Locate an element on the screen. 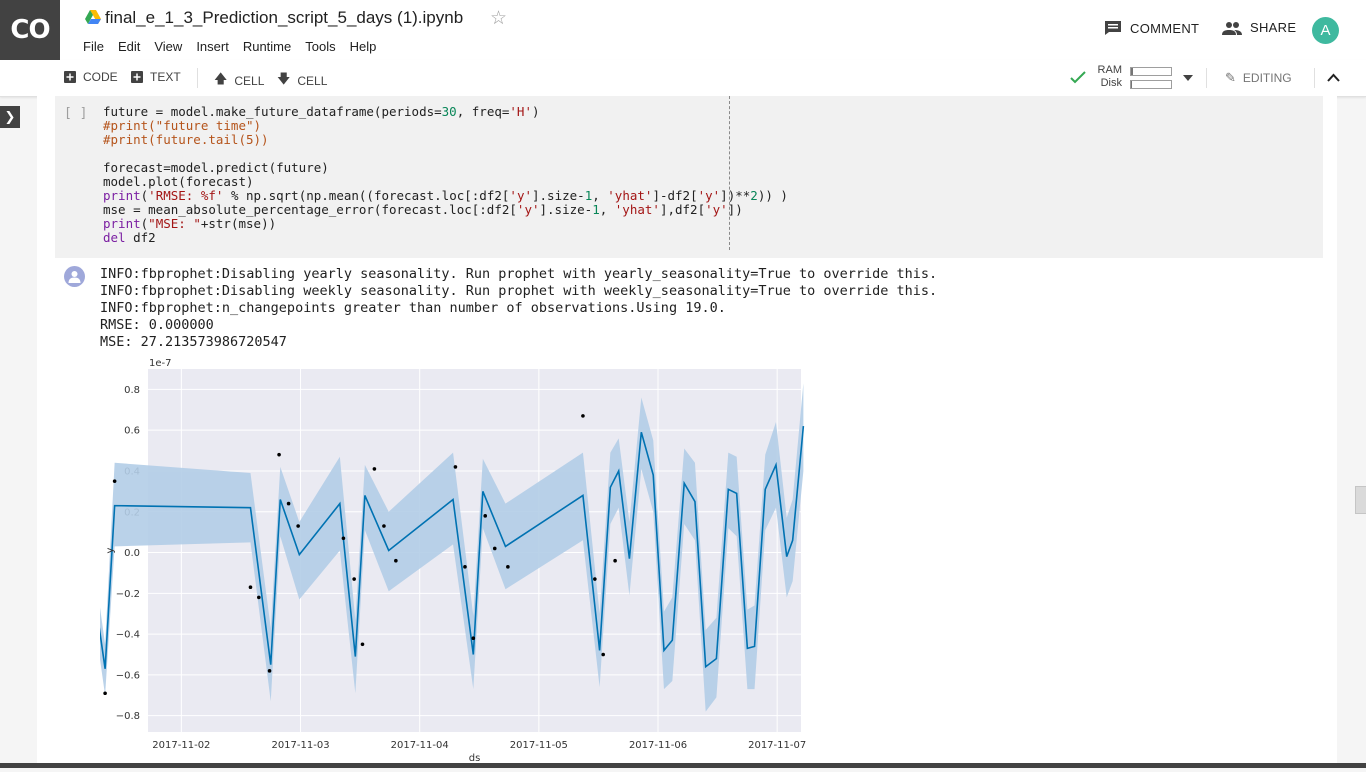 The image size is (1366, 772). y-axis-label: y is located at coordinates (110, 550).